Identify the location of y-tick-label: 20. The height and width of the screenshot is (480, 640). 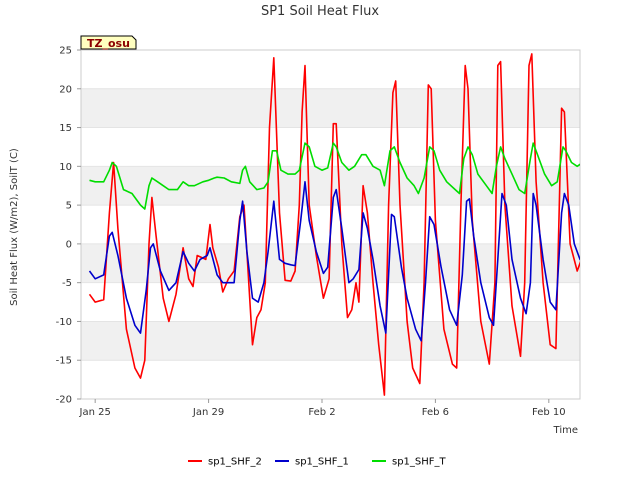
(65, 89).